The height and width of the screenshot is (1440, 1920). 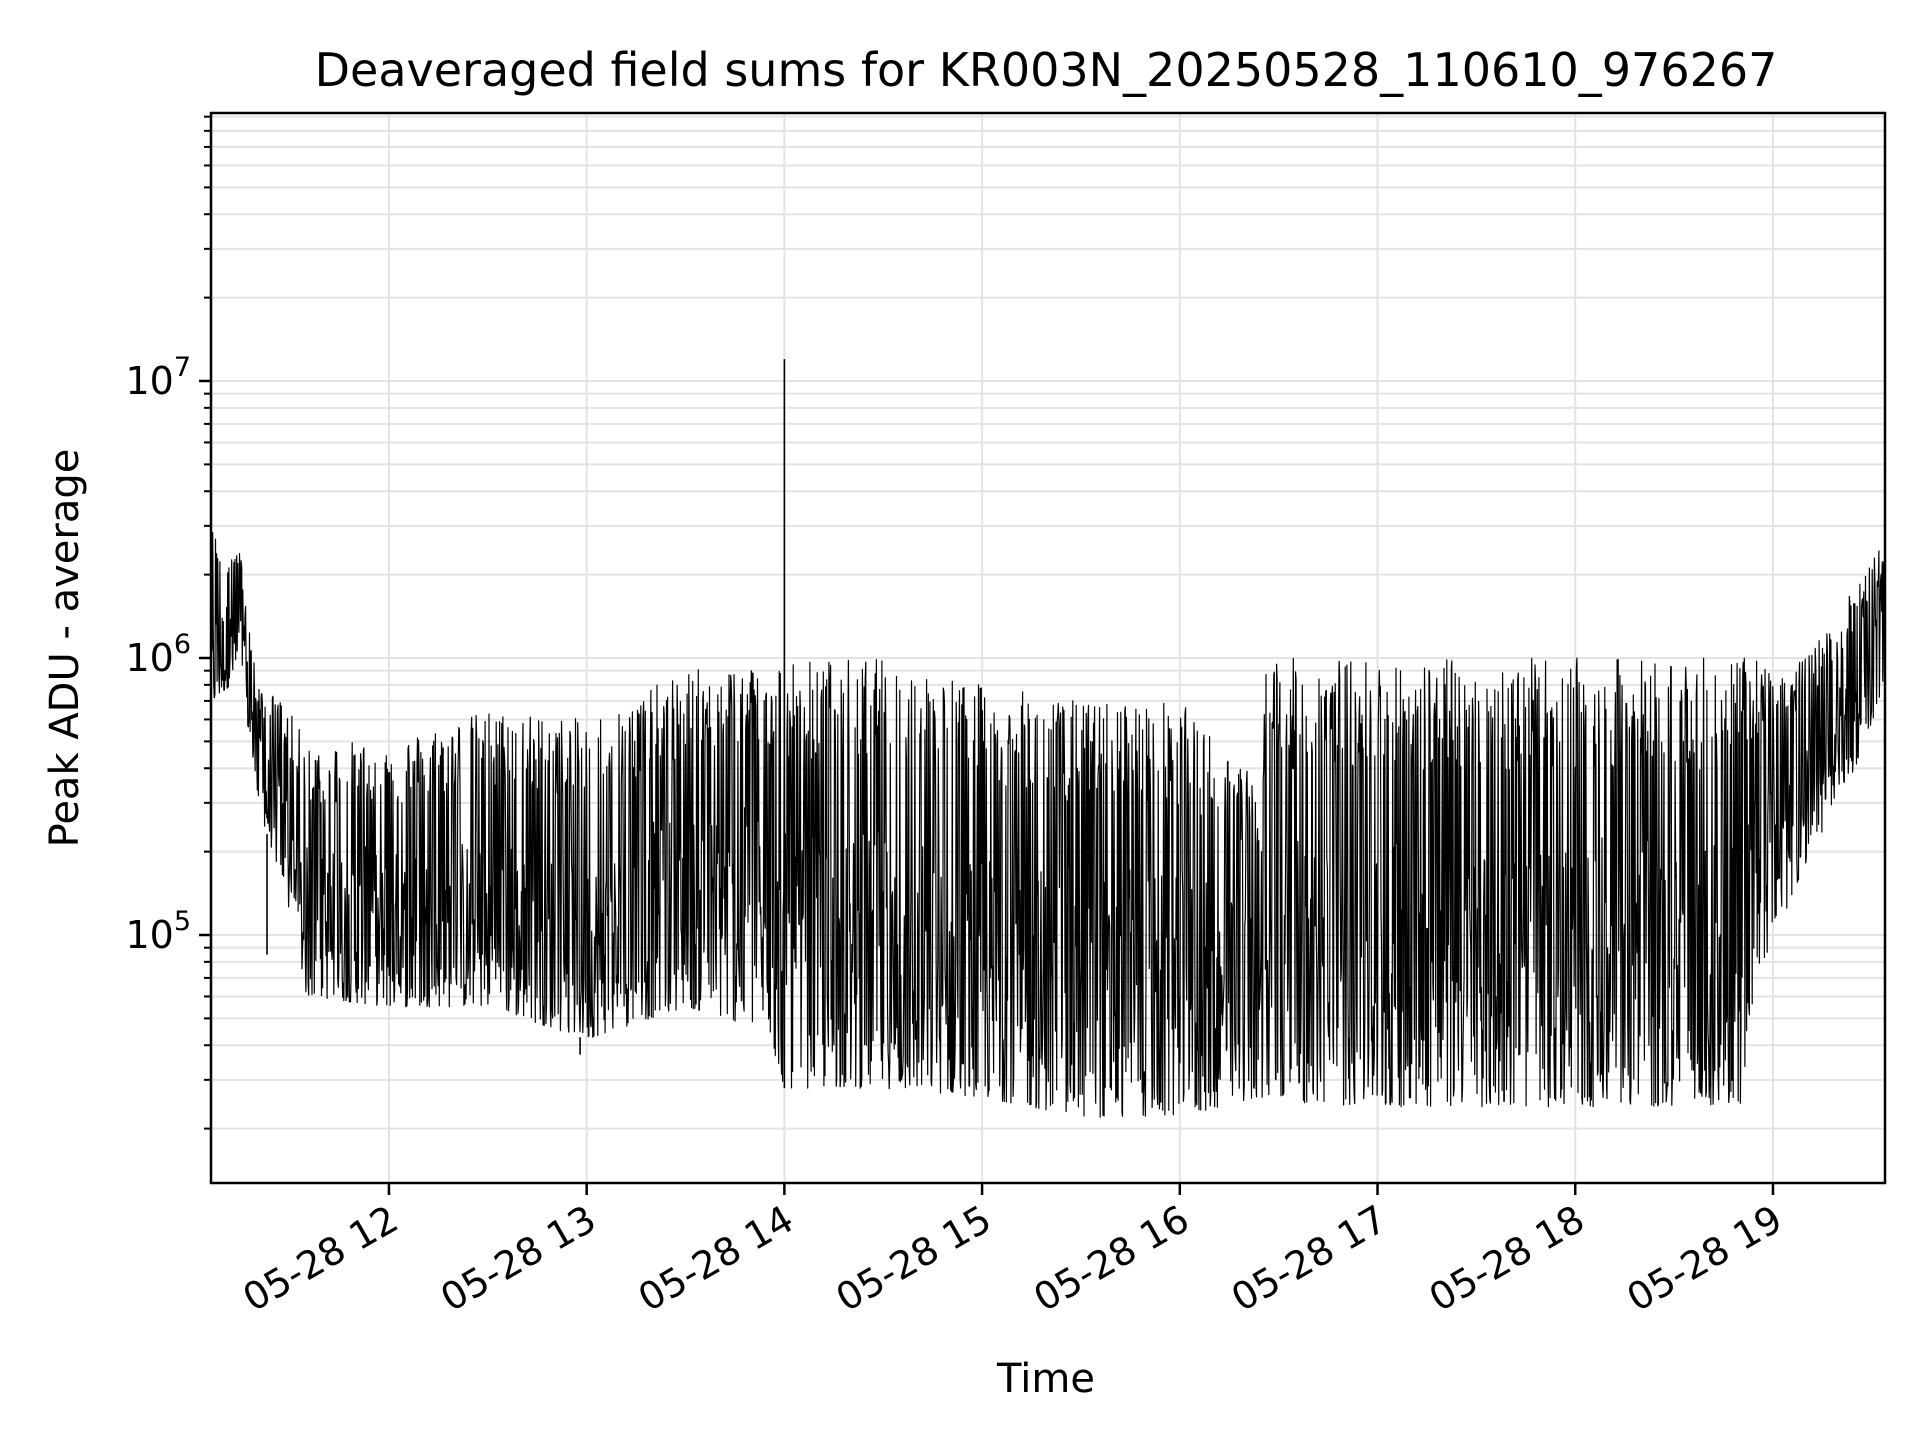 I want to click on x-tick-label: 05-28 19, so click(x=1704, y=1259).